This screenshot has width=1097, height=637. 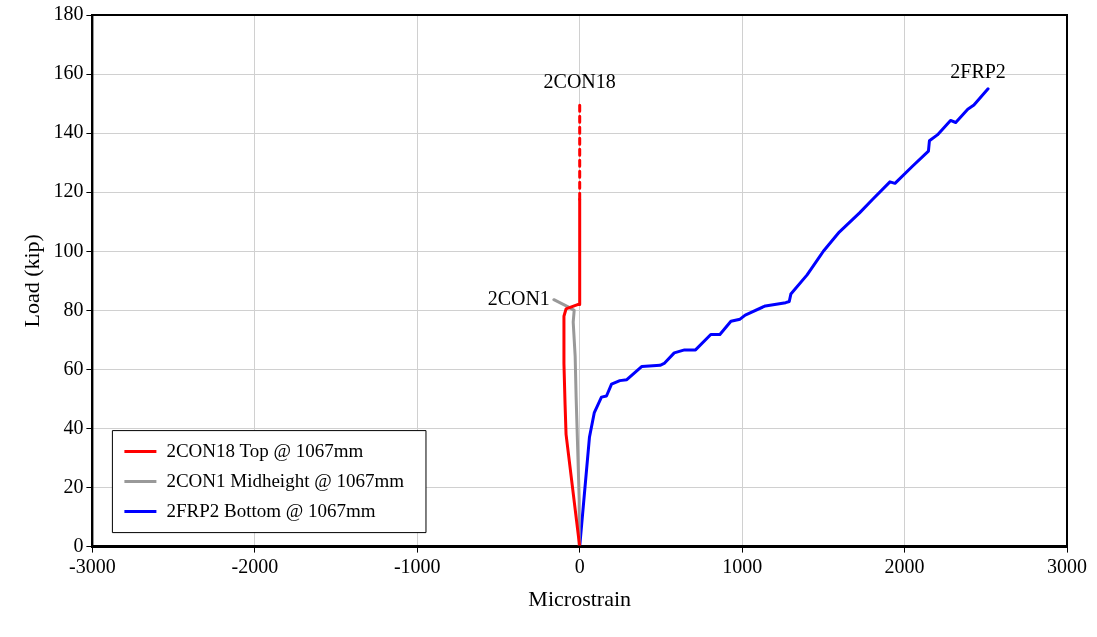 What do you see at coordinates (904, 565) in the screenshot?
I see `x-tick-label: 2000` at bounding box center [904, 565].